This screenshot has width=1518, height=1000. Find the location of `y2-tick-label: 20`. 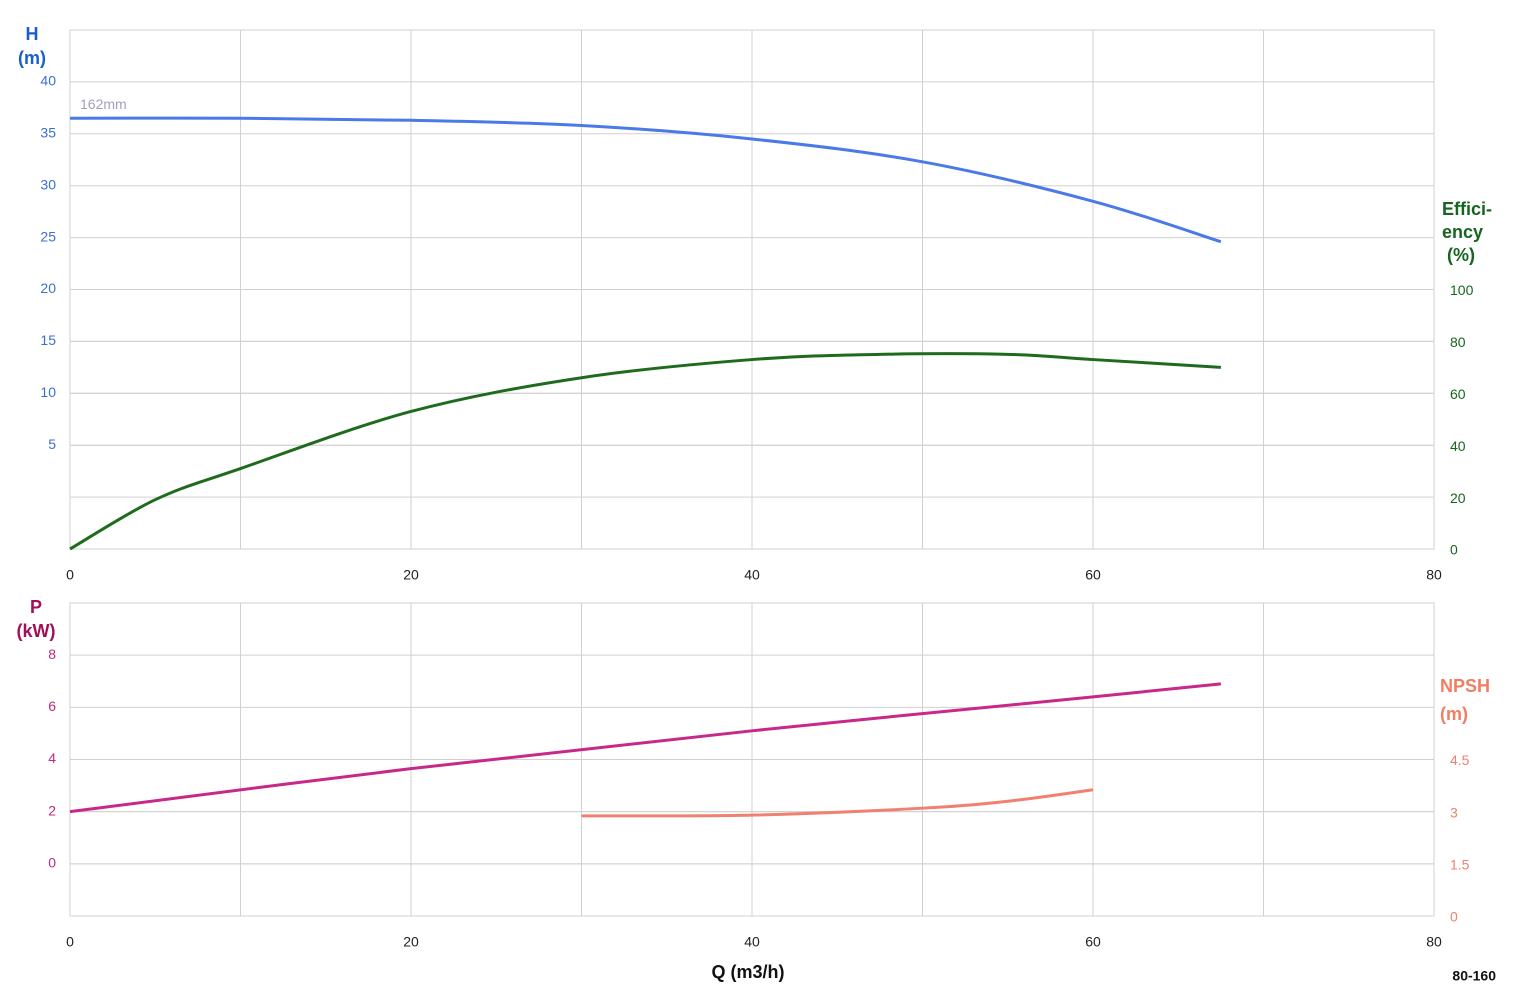

y2-tick-label: 20 is located at coordinates (1458, 498).